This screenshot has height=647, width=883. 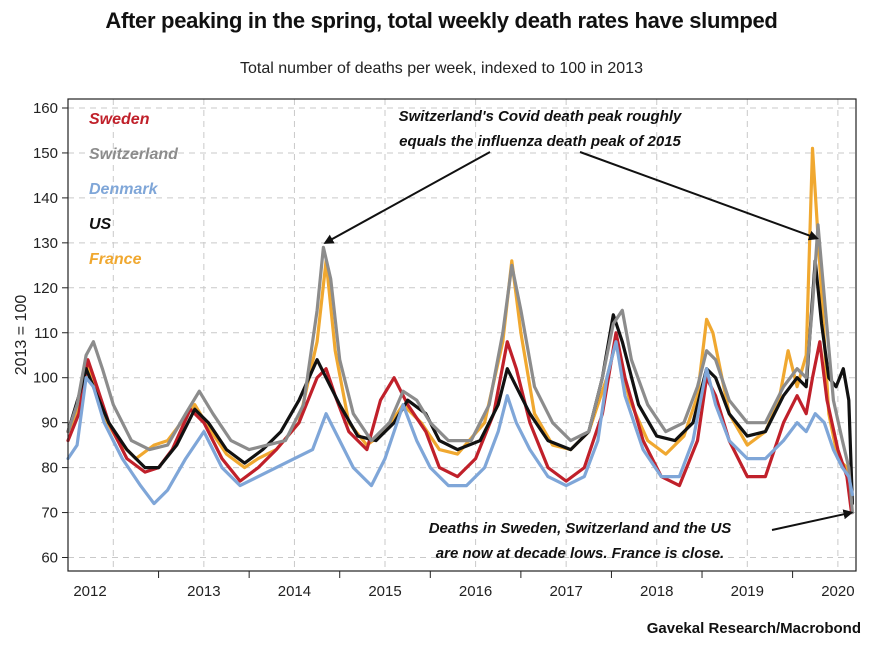 I want to click on legend-sweden: Sweden, so click(x=119, y=119).